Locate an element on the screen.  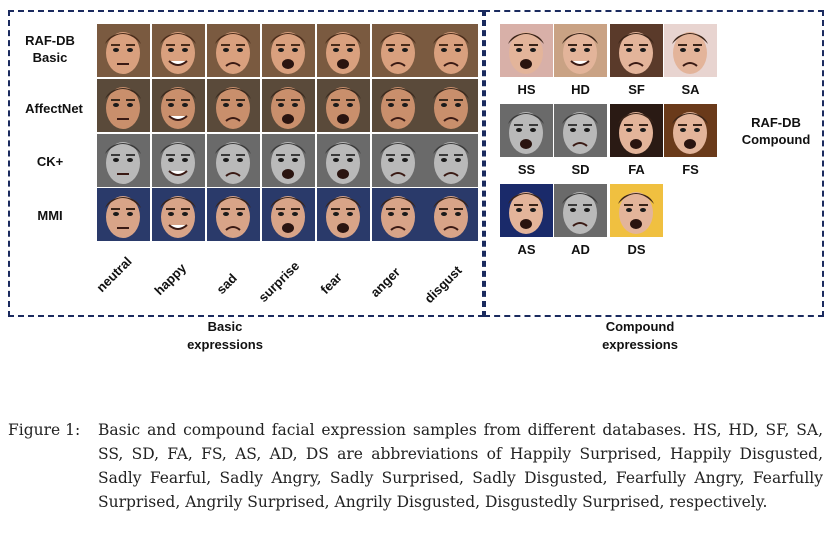
compound-face-ds is located at coordinates (636, 210).